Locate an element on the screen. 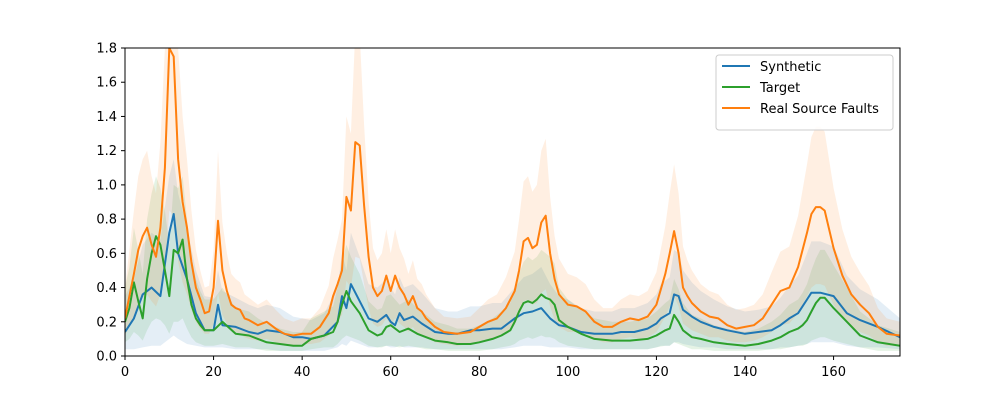 The image size is (1000, 400). y-tick-label: 0.8 is located at coordinates (106, 220).